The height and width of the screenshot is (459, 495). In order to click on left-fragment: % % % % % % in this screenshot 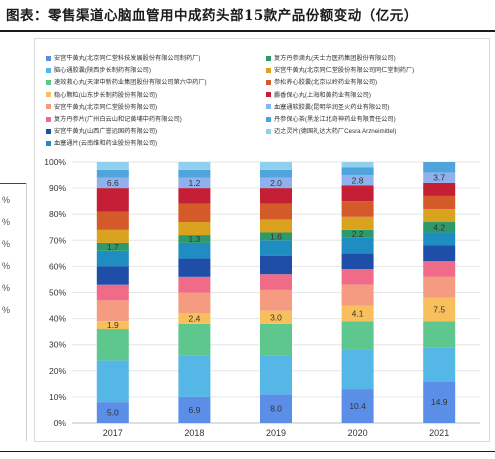, I will do `click(13, 312)`.